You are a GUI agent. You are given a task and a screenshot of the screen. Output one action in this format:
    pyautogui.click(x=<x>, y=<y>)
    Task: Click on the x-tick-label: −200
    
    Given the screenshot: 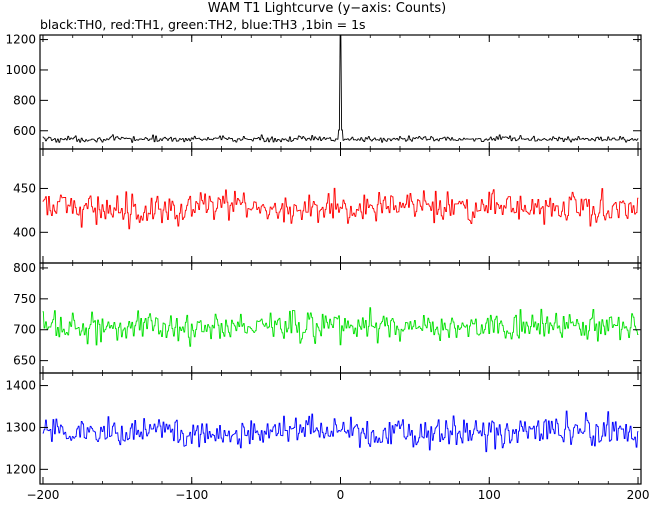 What is the action you would take?
    pyautogui.click(x=42, y=495)
    